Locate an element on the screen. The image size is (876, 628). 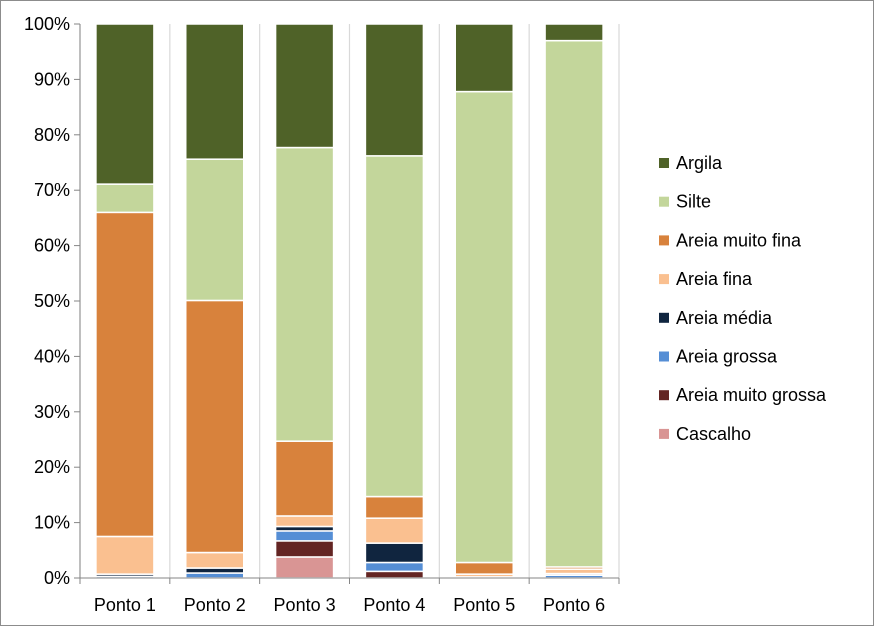
y-tick-label: 10% is located at coordinates (52, 523).